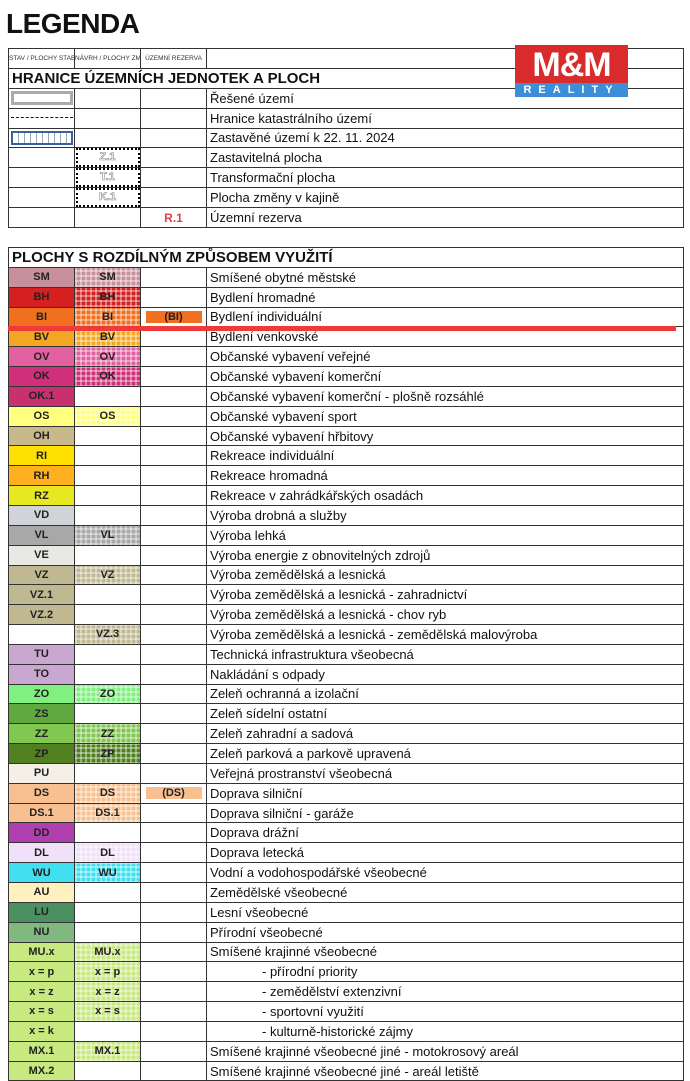  Describe the element at coordinates (445, 952) in the screenshot. I see `row-label: Smíšené krajinné všeobecné` at that location.